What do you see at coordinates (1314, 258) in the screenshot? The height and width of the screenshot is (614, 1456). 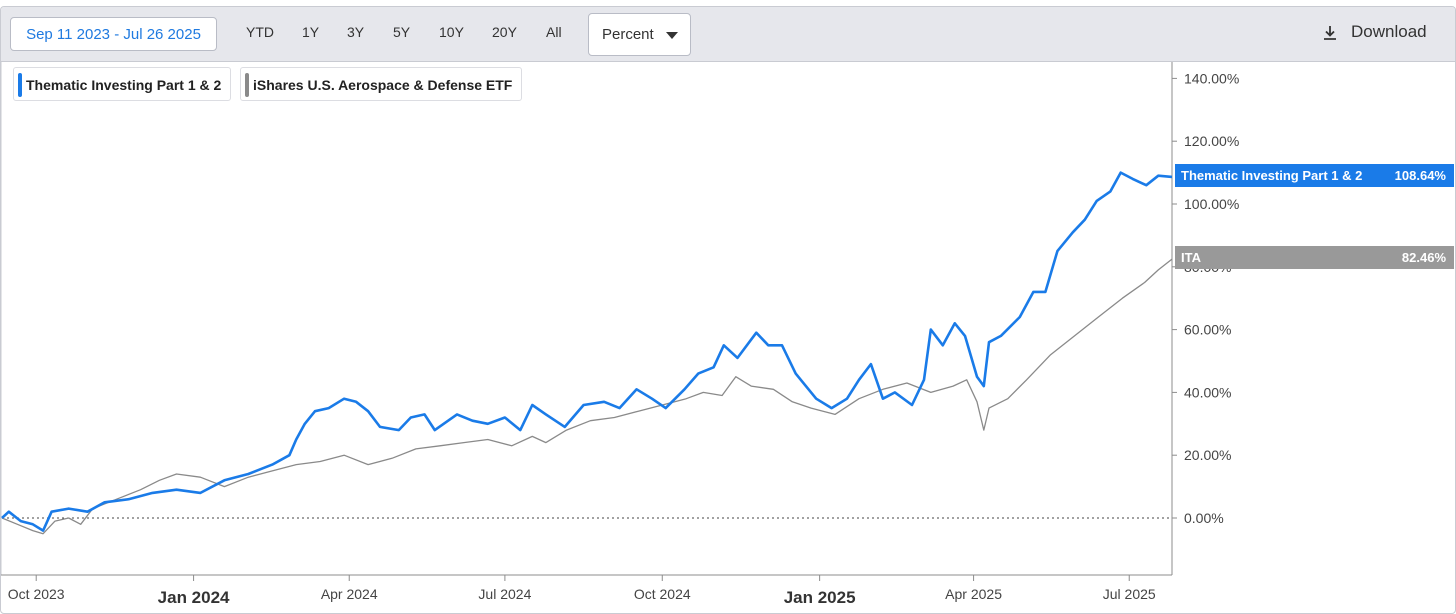 I see `last-value-tag-ita: ITA 82.46%` at bounding box center [1314, 258].